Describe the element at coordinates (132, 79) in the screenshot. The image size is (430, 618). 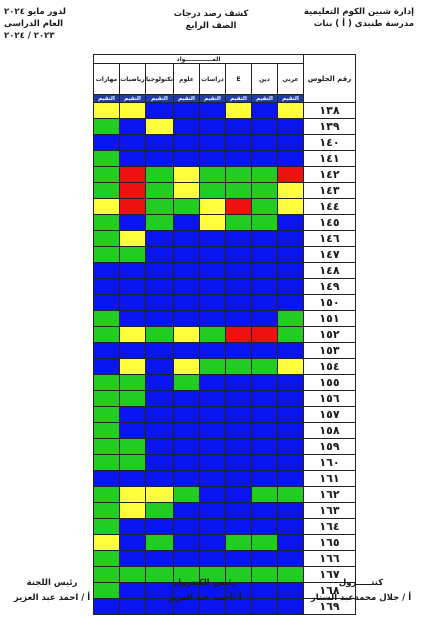
I see `subject-header: رياضيات` at that location.